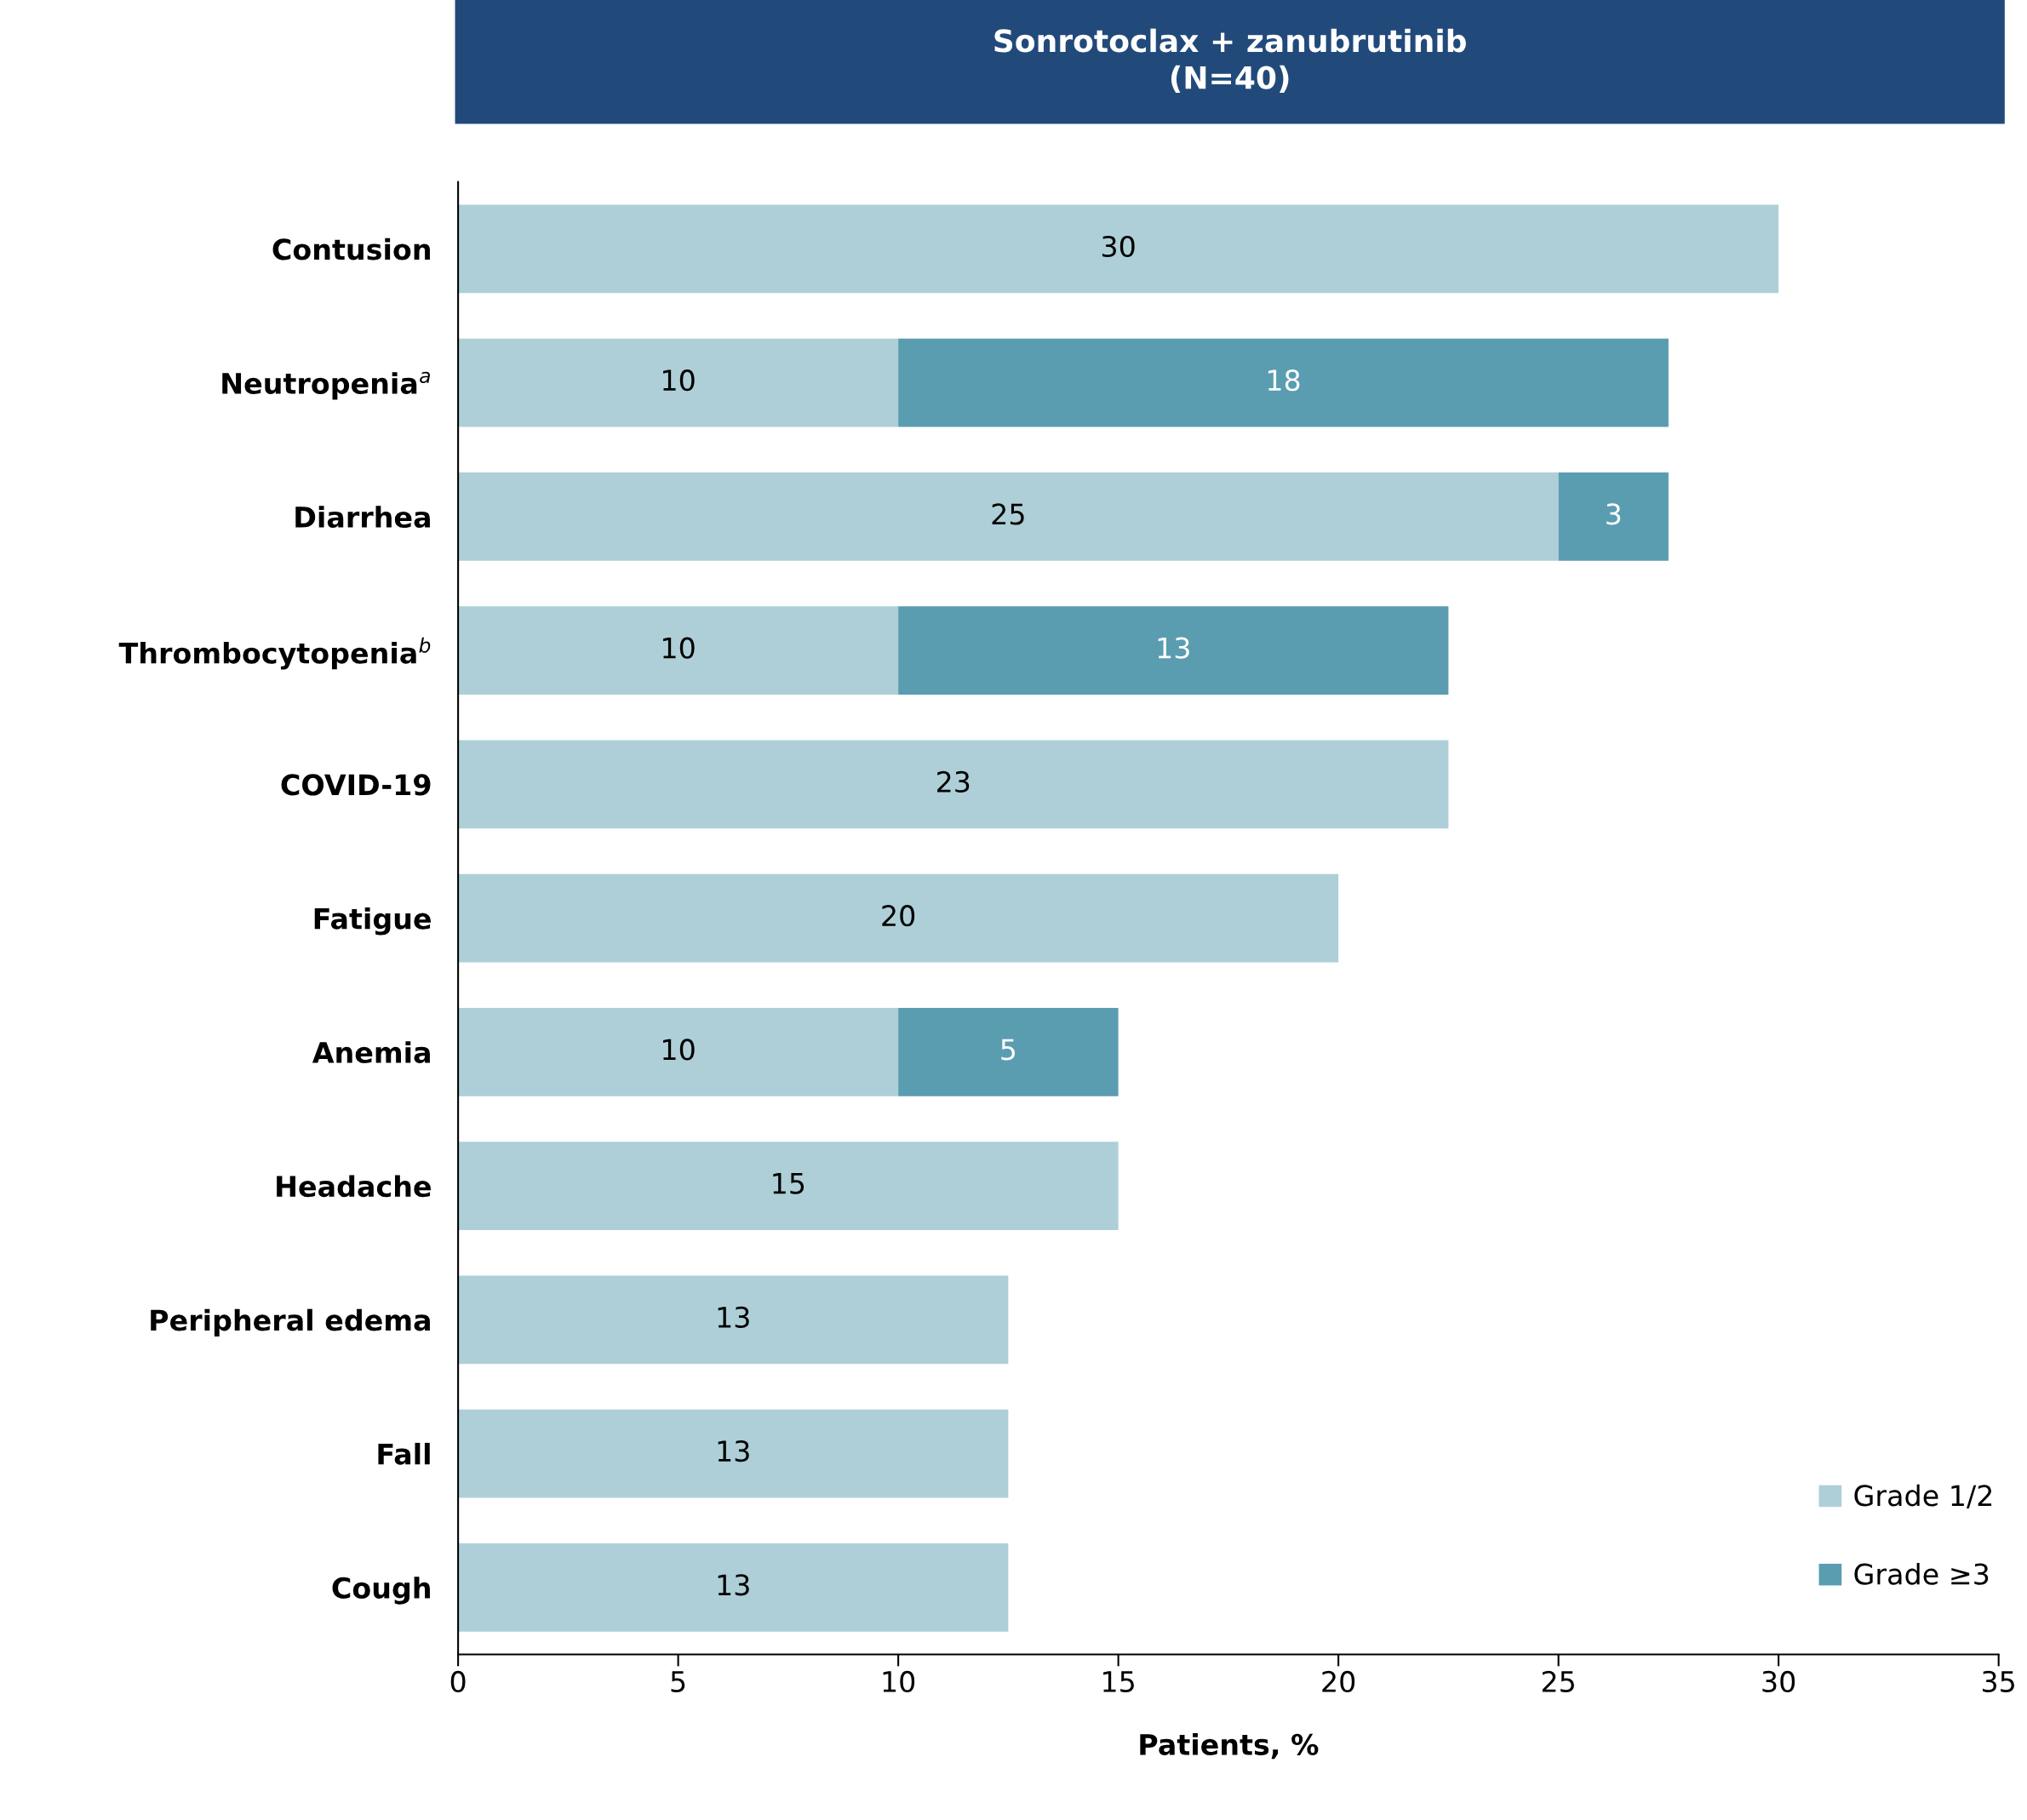  What do you see at coordinates (362, 517) in the screenshot?
I see `y-tick-label: Diarrhea` at bounding box center [362, 517].